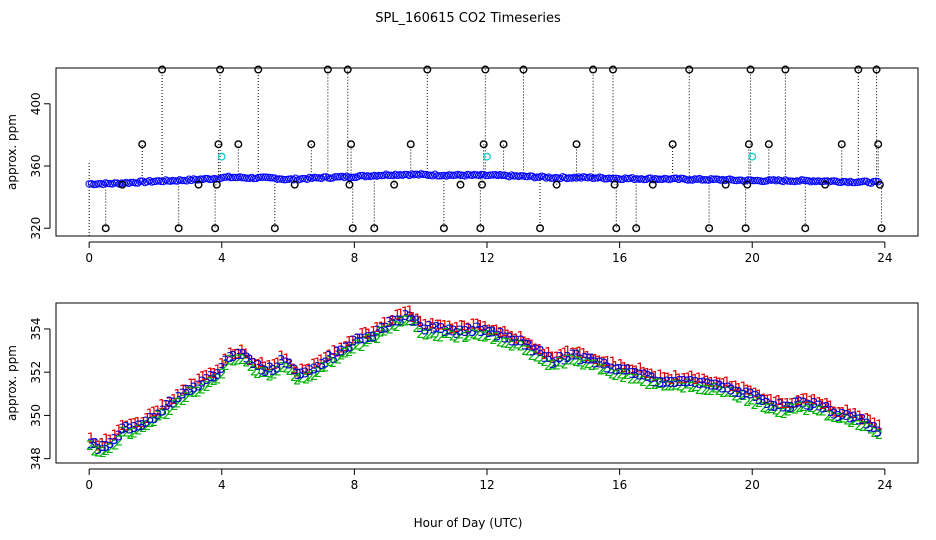  Describe the element at coordinates (36, 103) in the screenshot. I see `raw-y-tick-label: 400` at that location.